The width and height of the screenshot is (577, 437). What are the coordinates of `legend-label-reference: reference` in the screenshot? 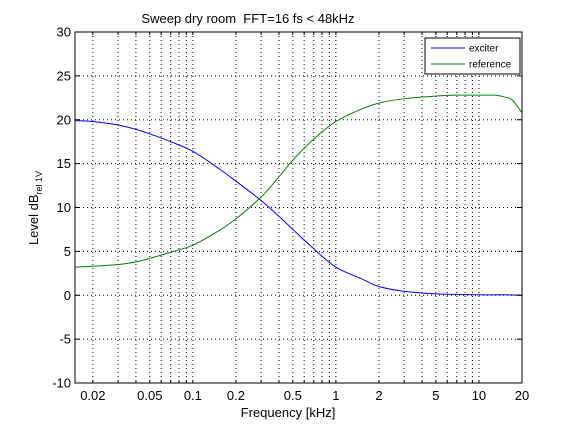 It's located at (490, 65).